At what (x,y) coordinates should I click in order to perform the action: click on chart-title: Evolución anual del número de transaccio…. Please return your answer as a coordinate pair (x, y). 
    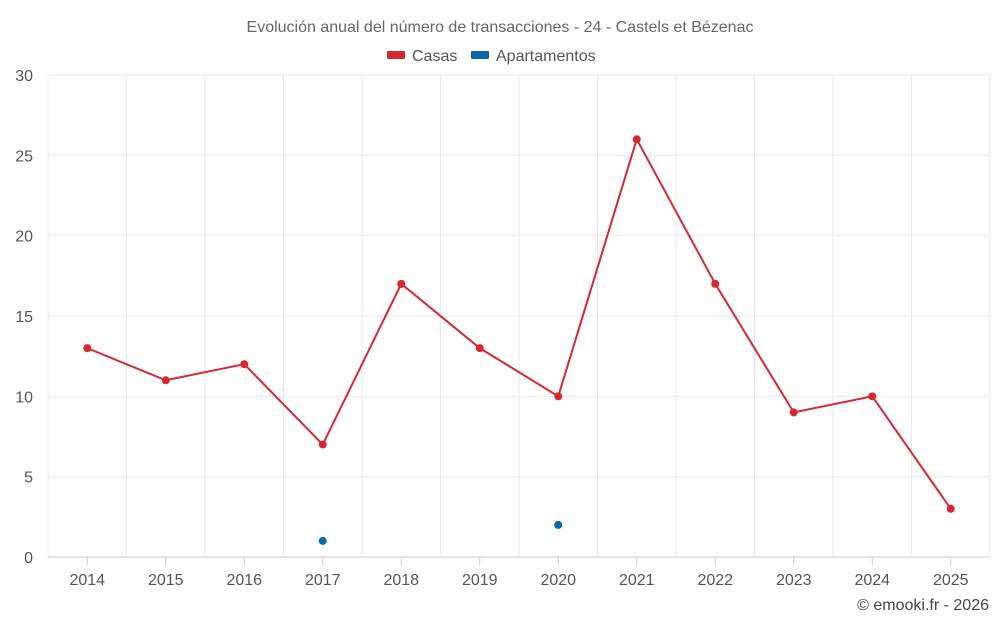
    Looking at the image, I should click on (500, 27).